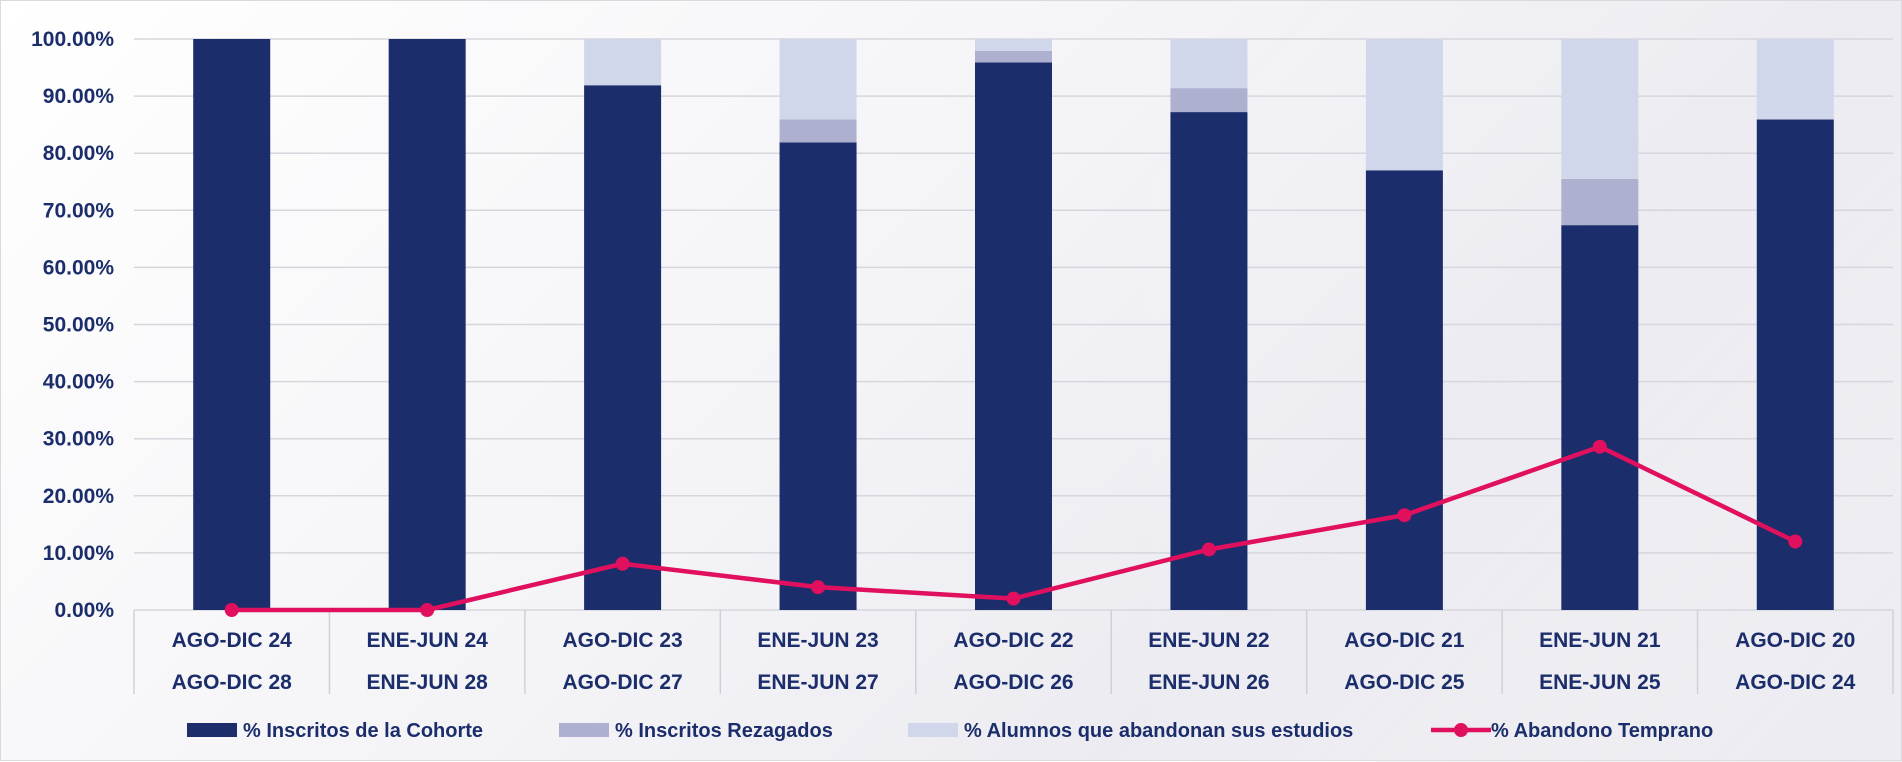 Image resolution: width=1902 pixels, height=762 pixels. Describe the element at coordinates (79, 439) in the screenshot. I see `y-tick-label: 30.00%` at that location.